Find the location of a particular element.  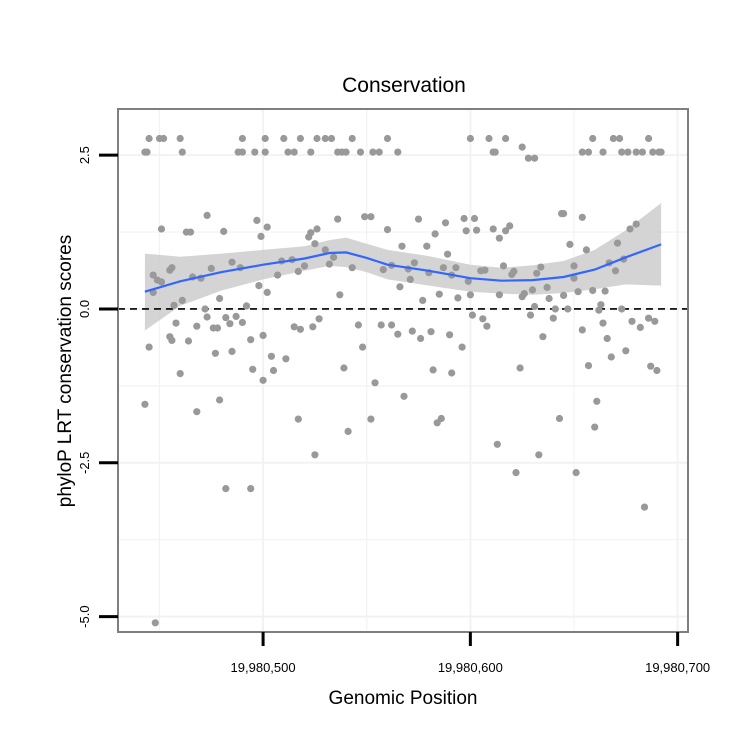

x-axis-label: Genomic Position is located at coordinates (403, 698).